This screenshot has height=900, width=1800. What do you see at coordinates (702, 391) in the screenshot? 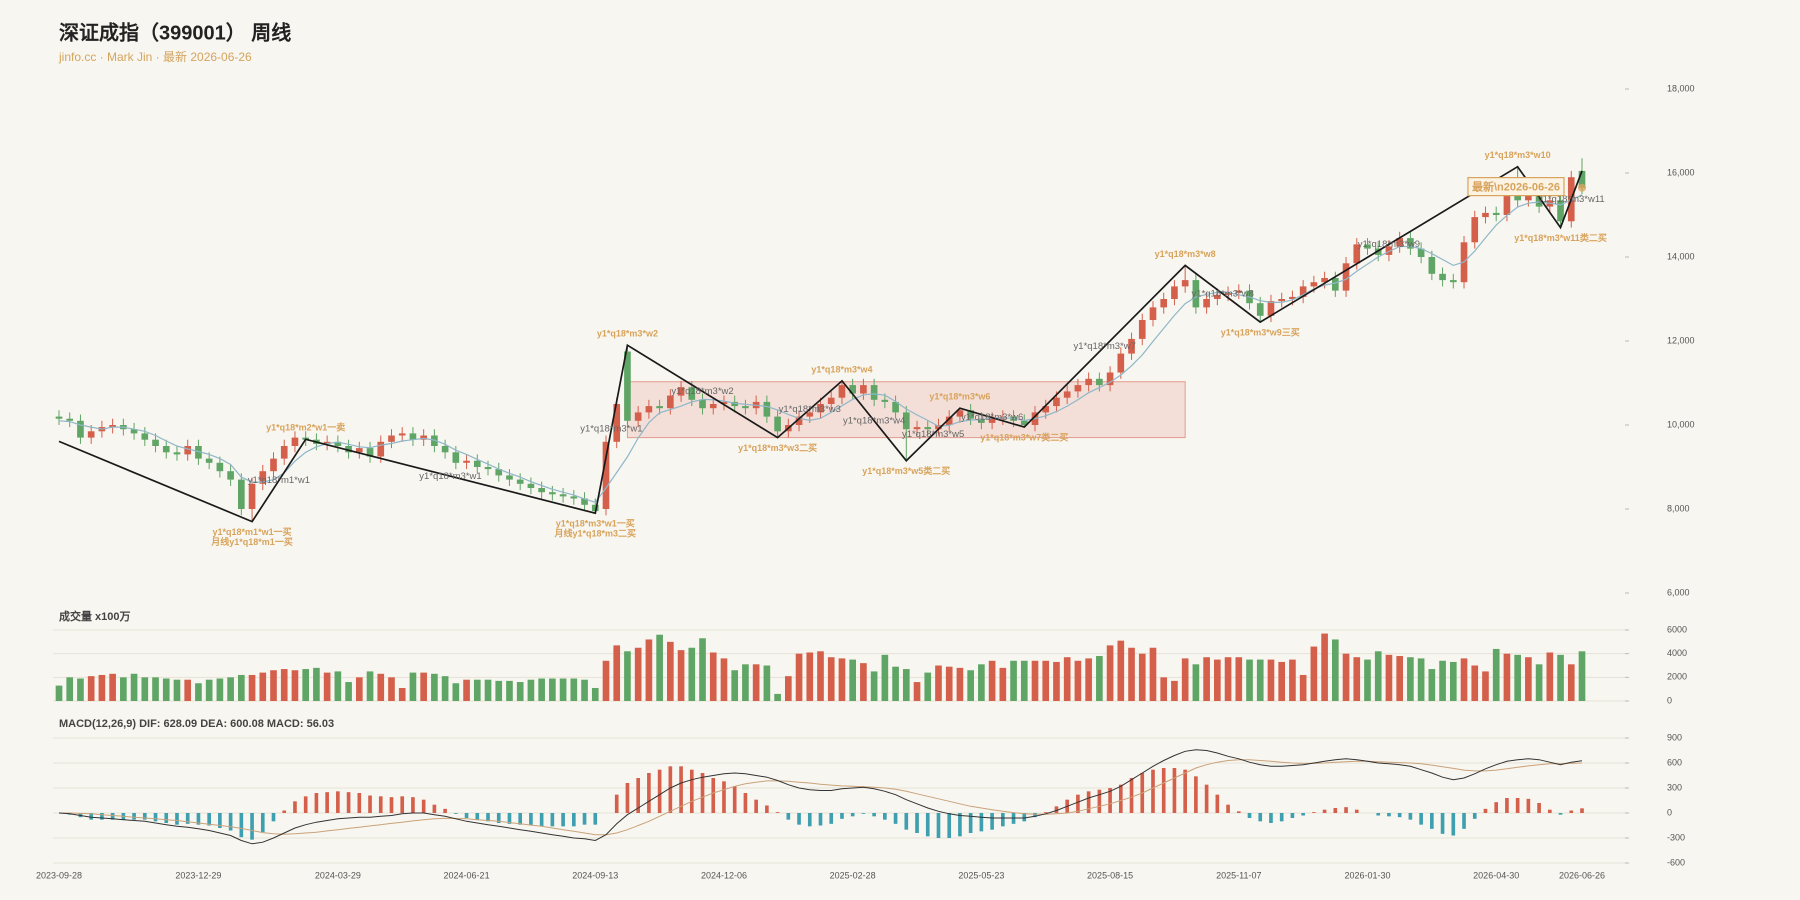
I see `stroke-label: y1*q18*m3*w2` at bounding box center [702, 391].